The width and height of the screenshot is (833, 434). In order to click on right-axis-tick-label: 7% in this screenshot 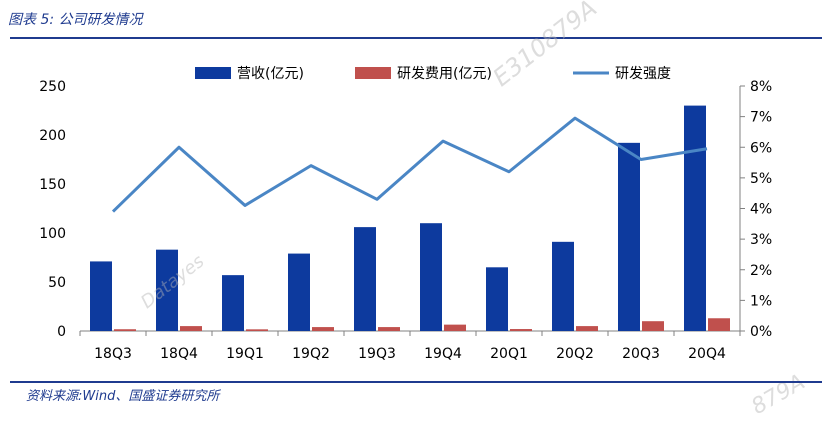, I will do `click(761, 118)`.